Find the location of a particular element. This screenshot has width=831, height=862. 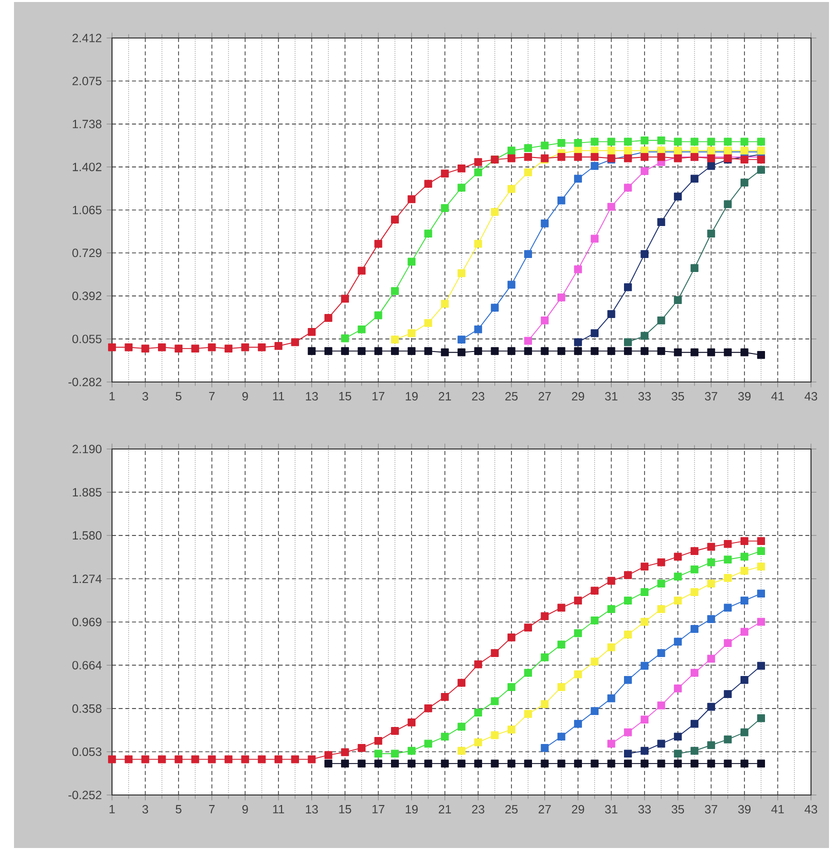

x-tick-label: 11 is located at coordinates (278, 809).